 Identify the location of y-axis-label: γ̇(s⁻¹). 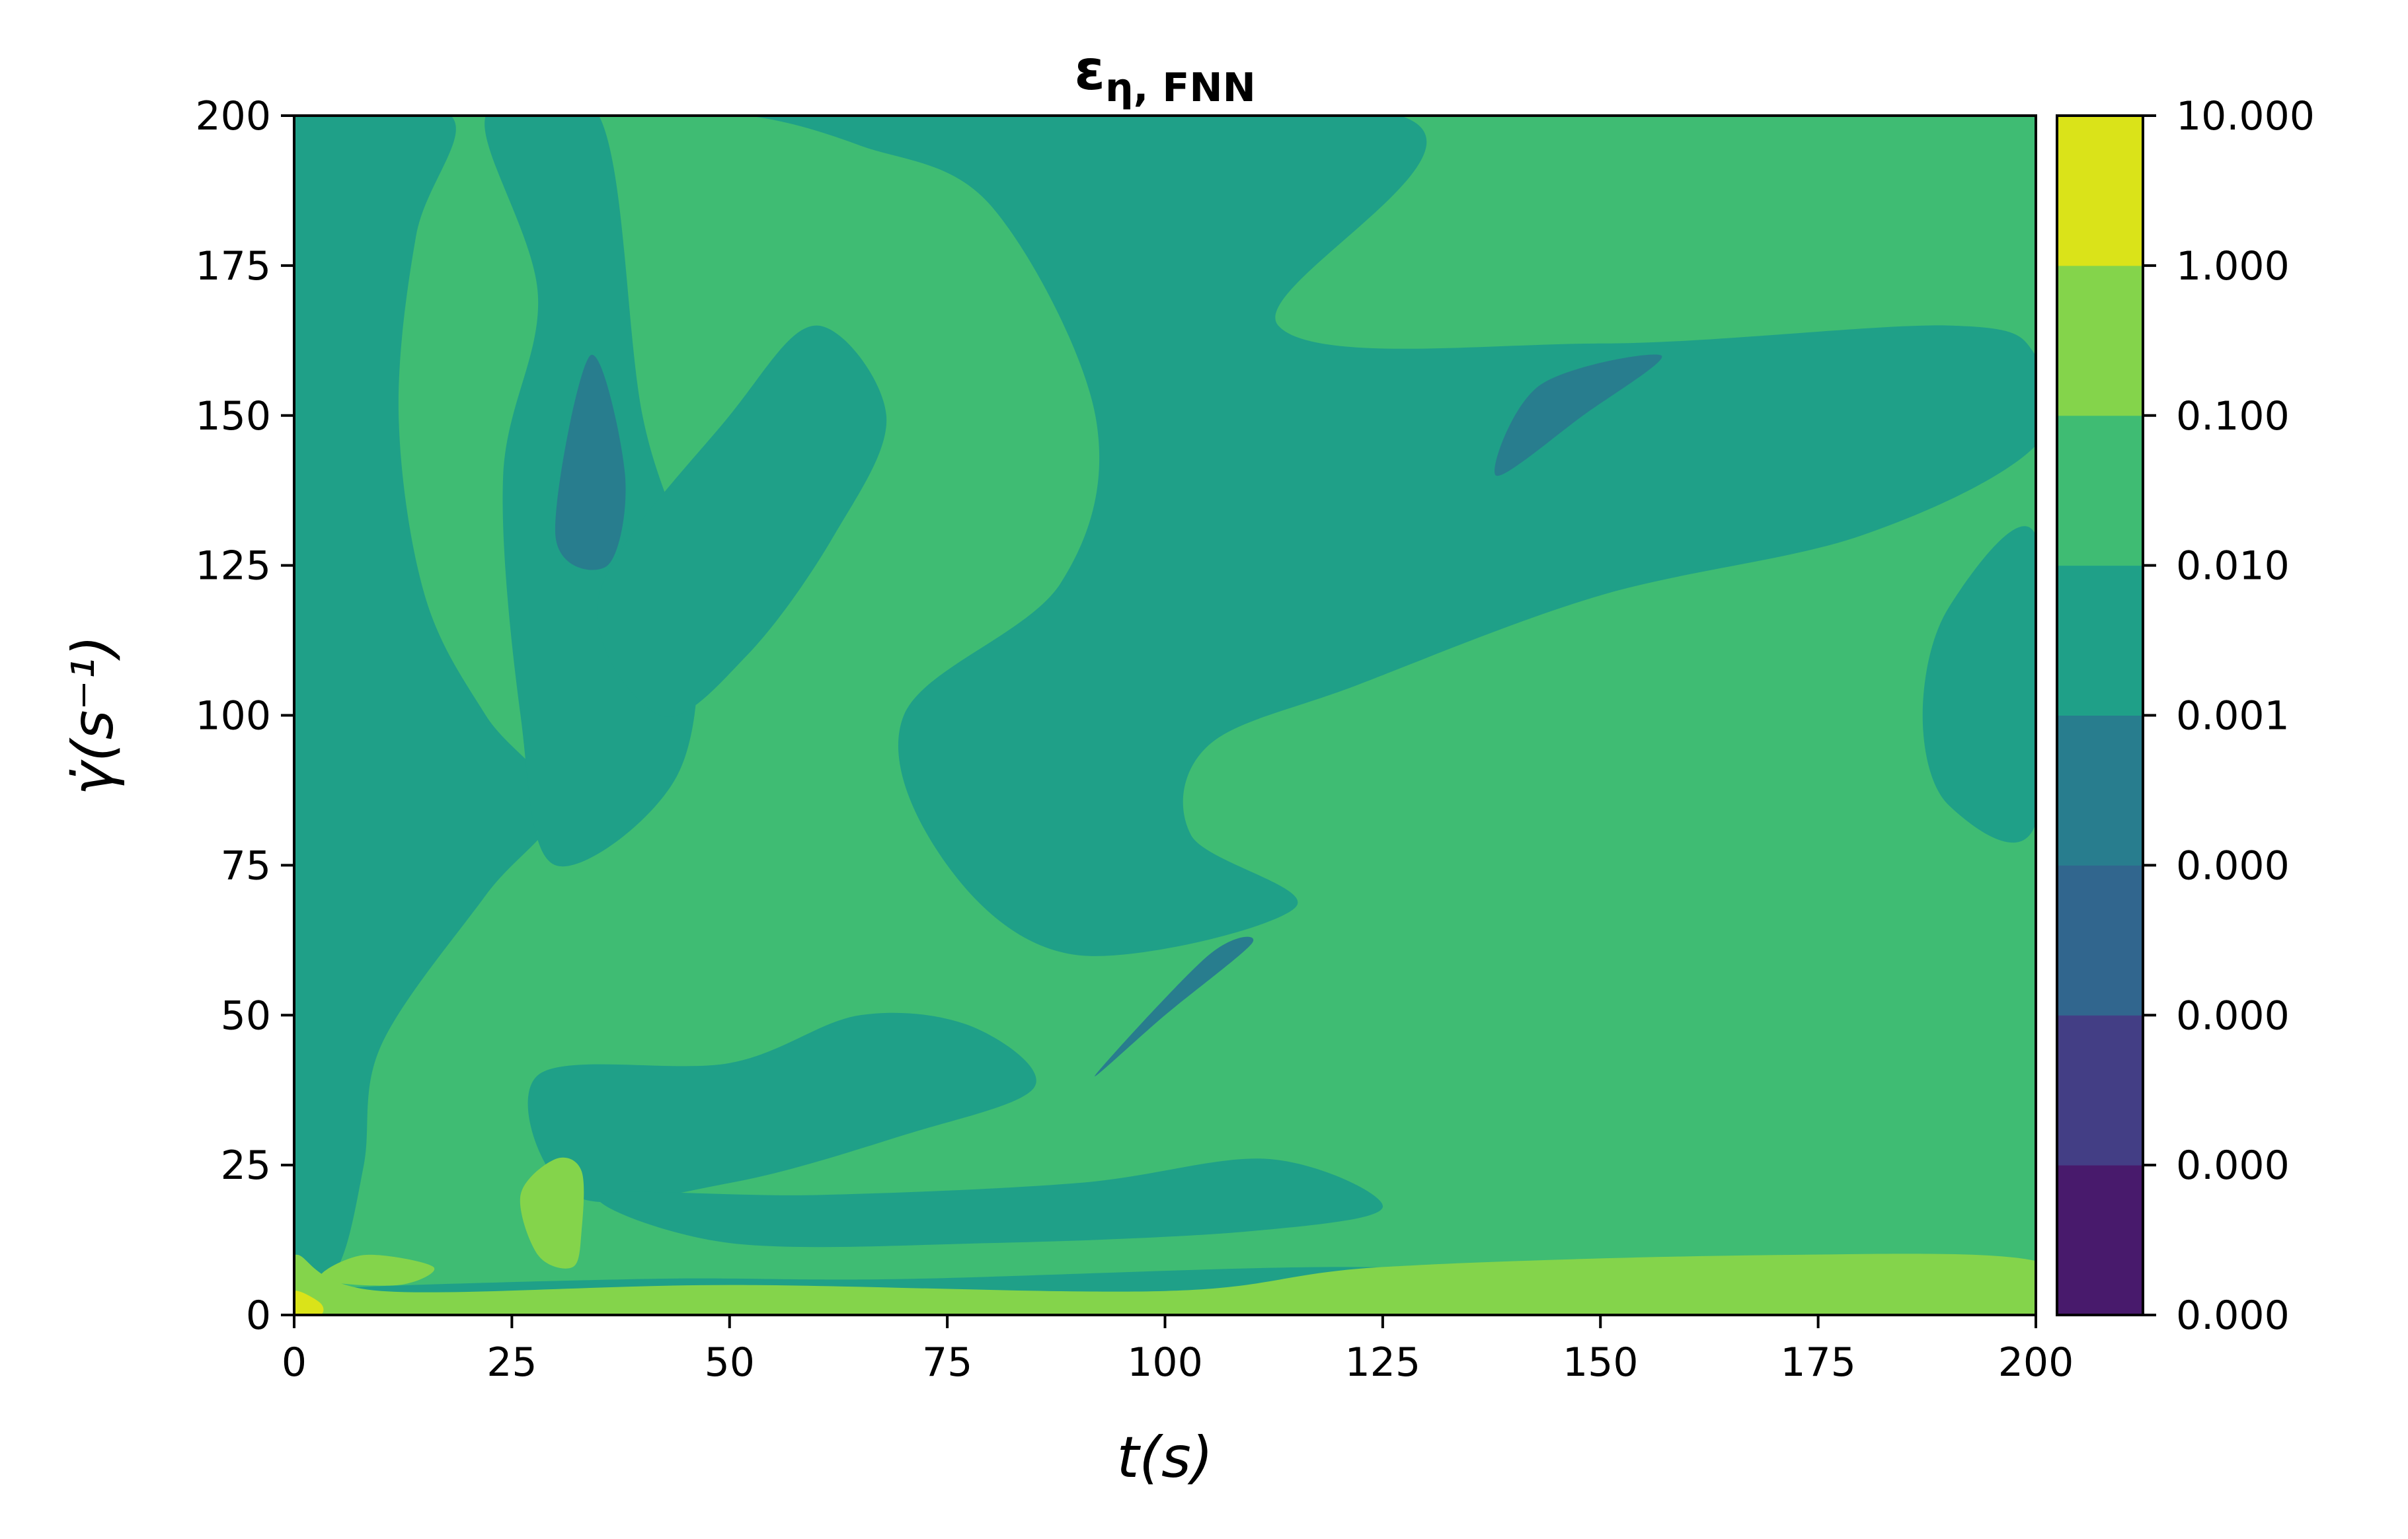
(93, 715).